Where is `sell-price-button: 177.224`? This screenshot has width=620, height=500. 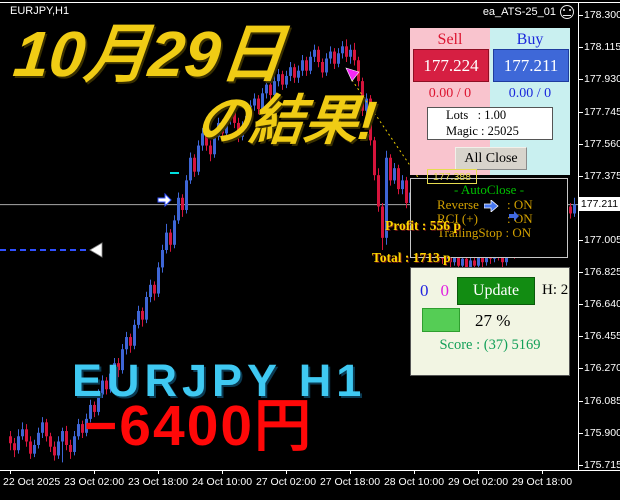
sell-price-button: 177.224 is located at coordinates (451, 65).